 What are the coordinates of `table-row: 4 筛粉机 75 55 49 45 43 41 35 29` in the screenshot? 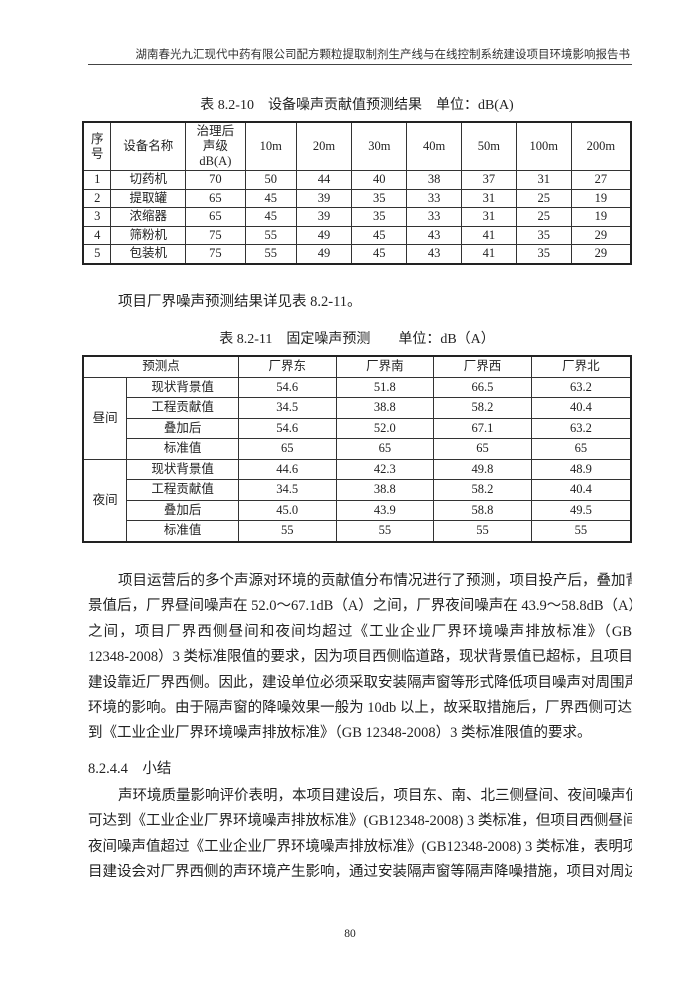 It's located at (357, 235).